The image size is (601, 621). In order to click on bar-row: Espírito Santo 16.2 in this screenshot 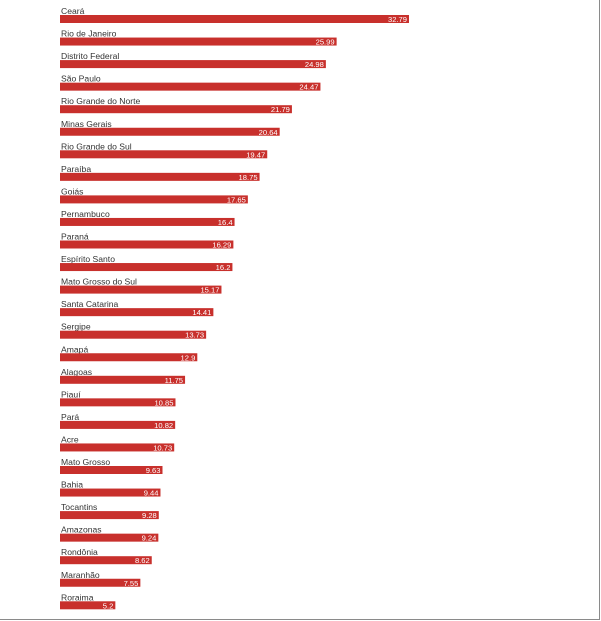, I will do `click(146, 263)`.